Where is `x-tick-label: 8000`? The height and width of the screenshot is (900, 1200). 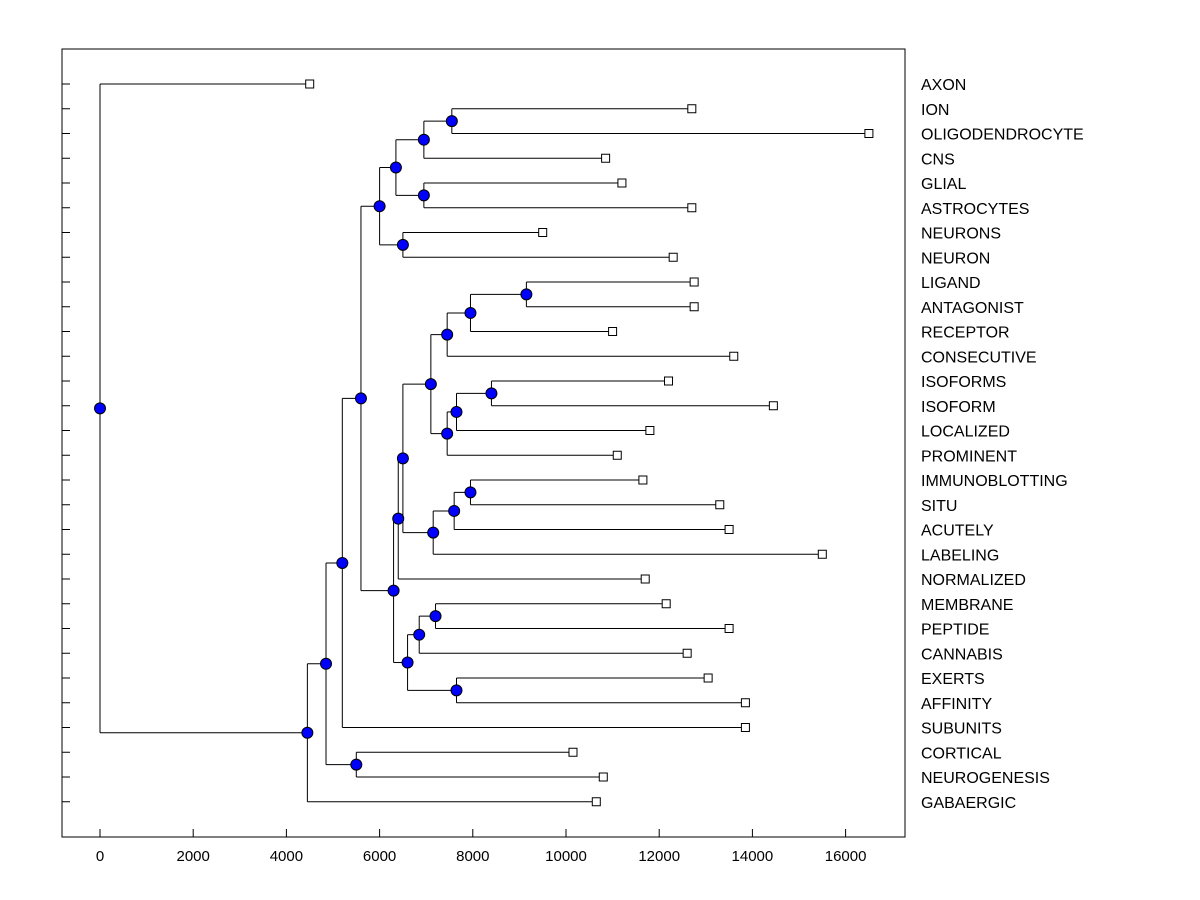 x-tick-label: 8000 is located at coordinates (472, 856).